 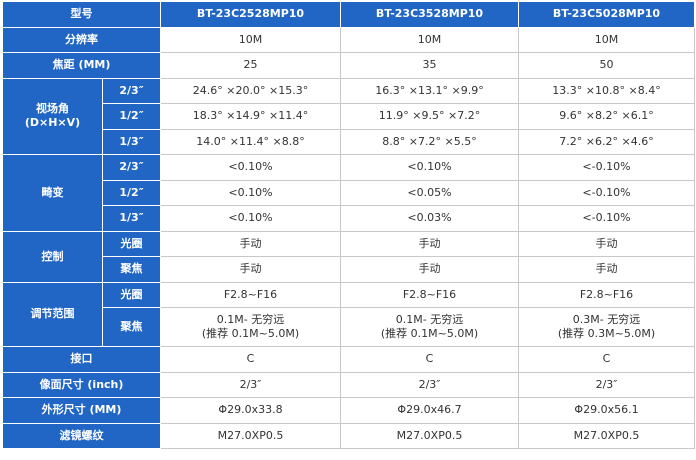 I want to click on table-row: 调节范围 光圈 F2.8~F16 F2.8~F16 F2.8~F16, so click(x=348, y=314).